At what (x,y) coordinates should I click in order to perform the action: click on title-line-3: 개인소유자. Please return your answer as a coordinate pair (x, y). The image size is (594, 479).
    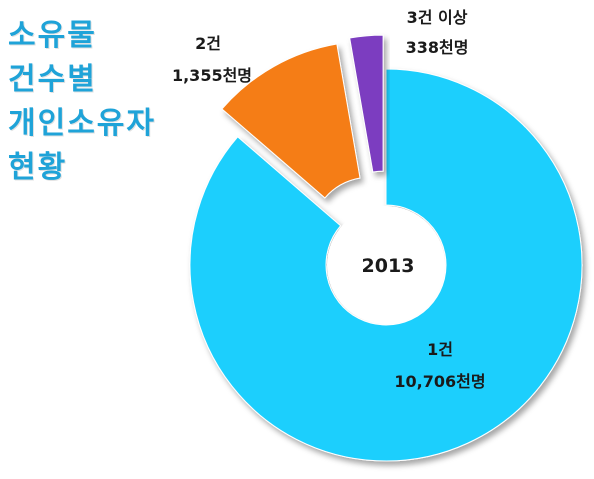
    Looking at the image, I should click on (82, 123).